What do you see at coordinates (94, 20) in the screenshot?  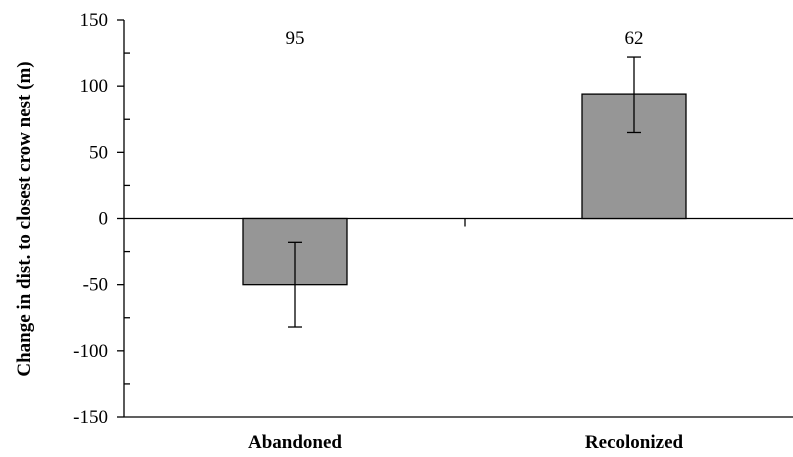 I see `y-tick-label: 150` at bounding box center [94, 20].